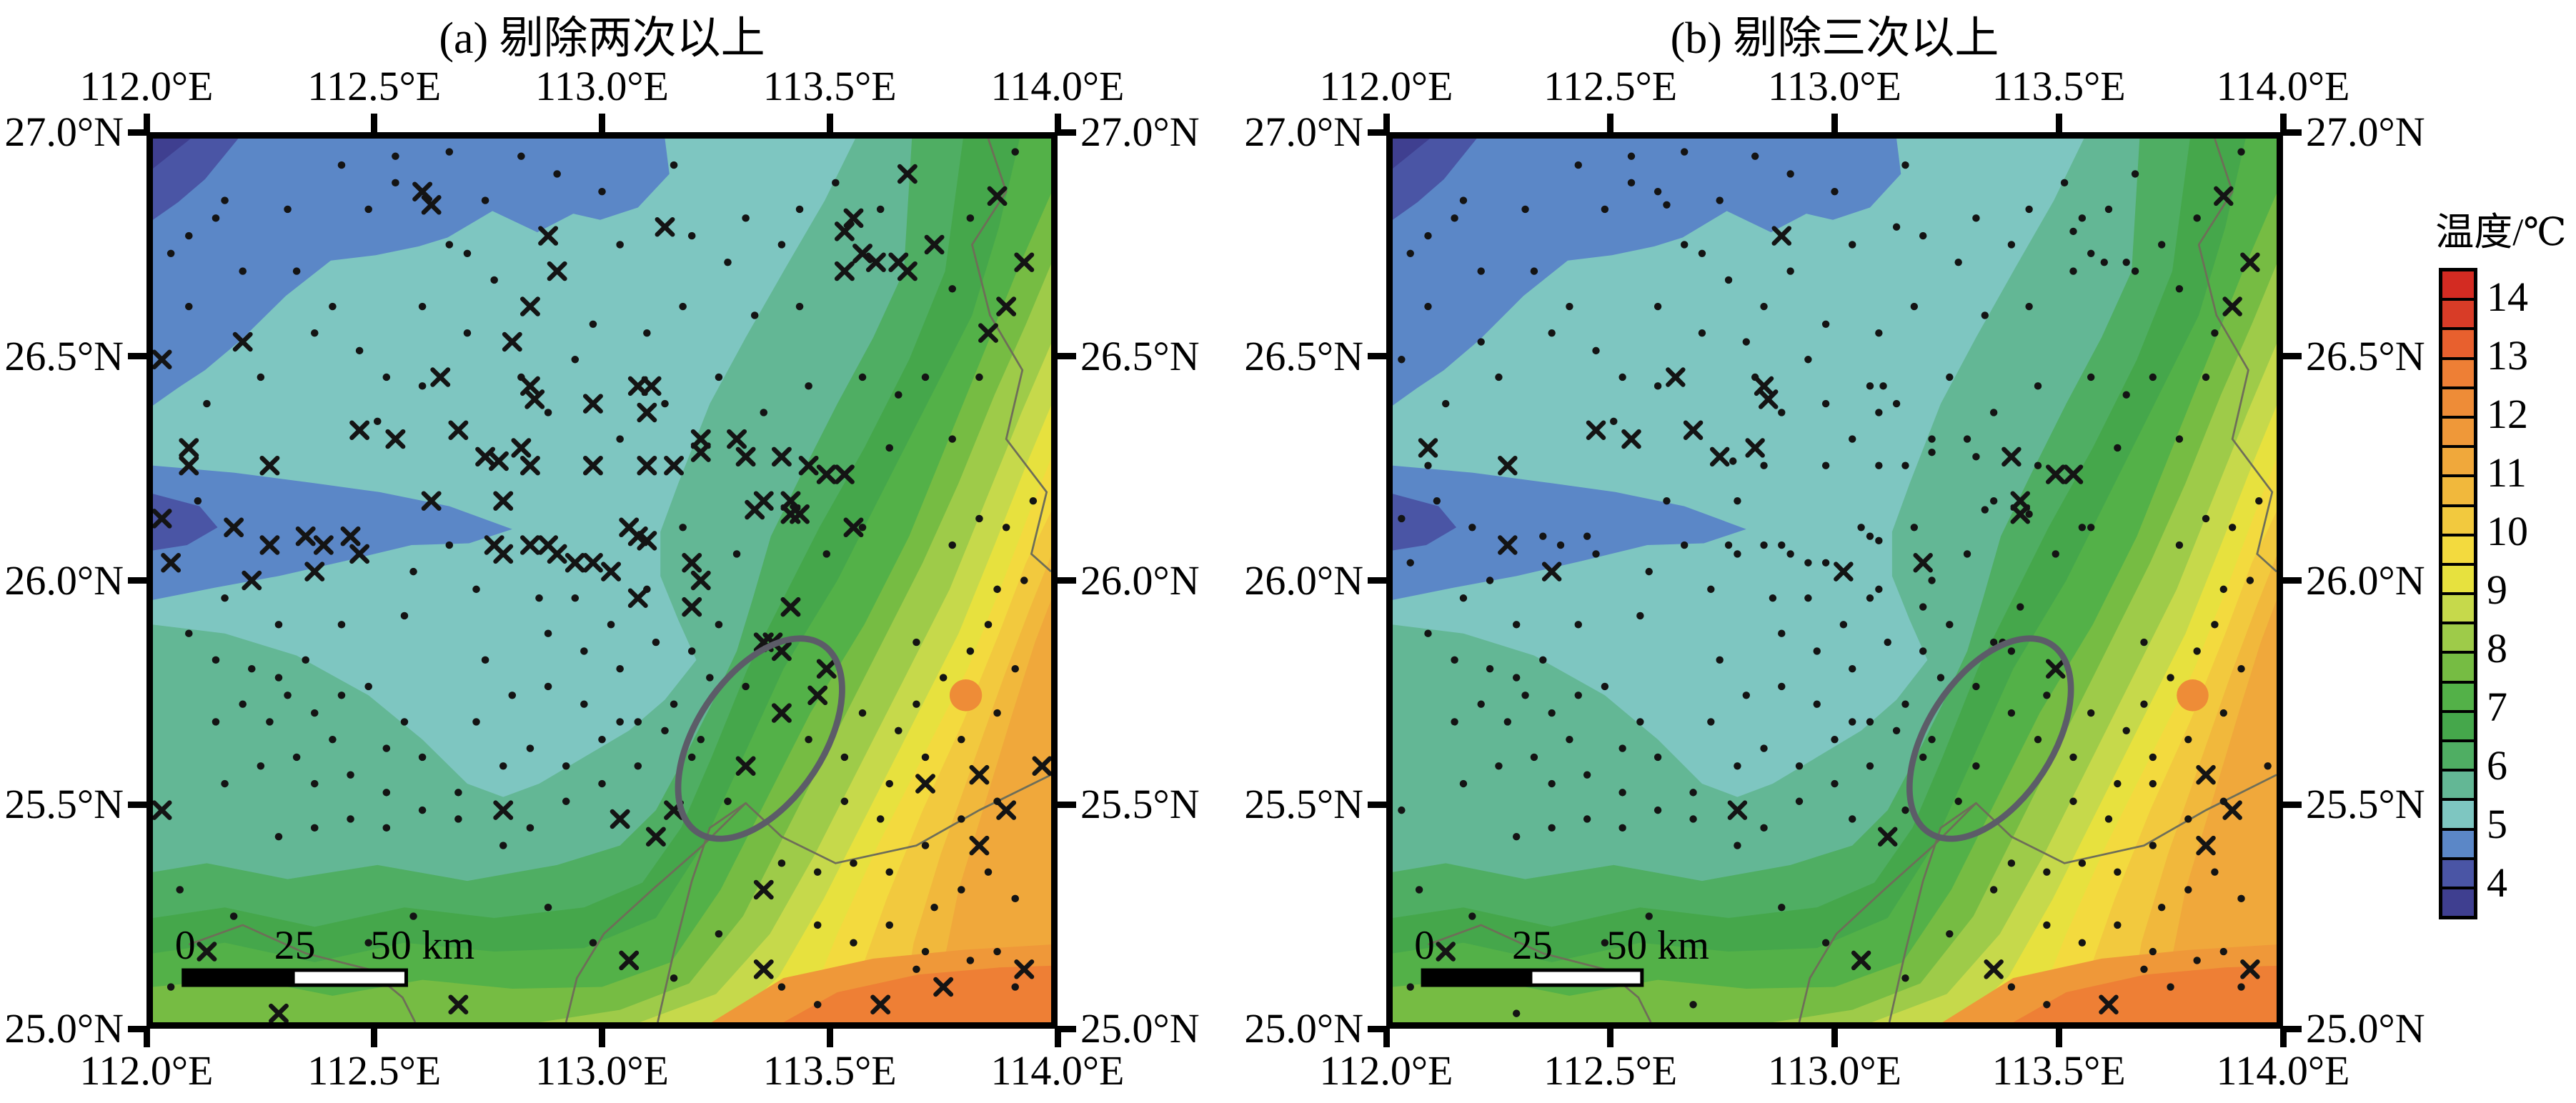 The image size is (2576, 1103). Describe the element at coordinates (64, 1028) in the screenshot. I see `lat-tick-label: 25.0°N` at that location.